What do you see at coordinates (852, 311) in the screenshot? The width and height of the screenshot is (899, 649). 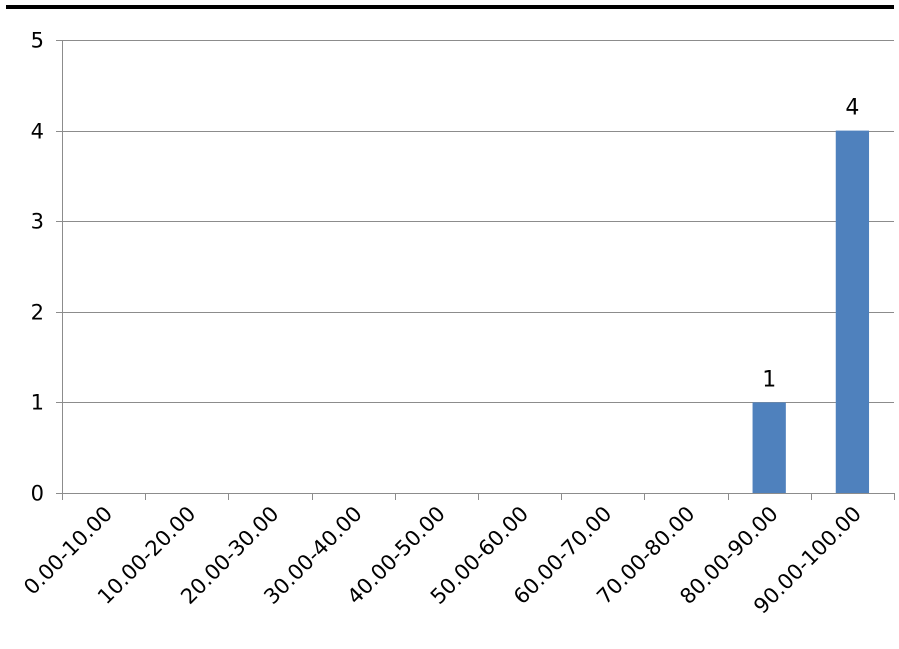 I see `bar-90.00-100.00` at bounding box center [852, 311].